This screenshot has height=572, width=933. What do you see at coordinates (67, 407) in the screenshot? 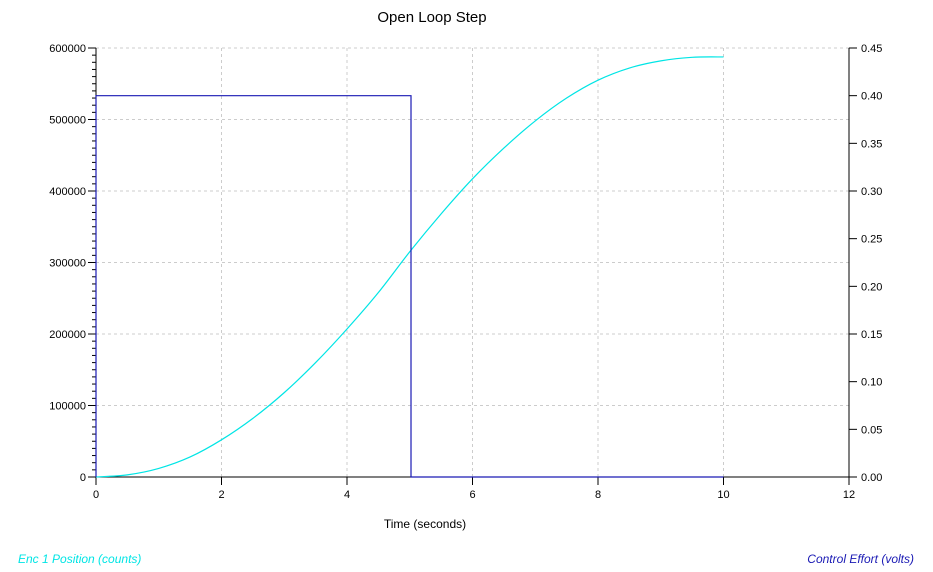
I see `y-left-tick-label: 100000` at bounding box center [67, 407].